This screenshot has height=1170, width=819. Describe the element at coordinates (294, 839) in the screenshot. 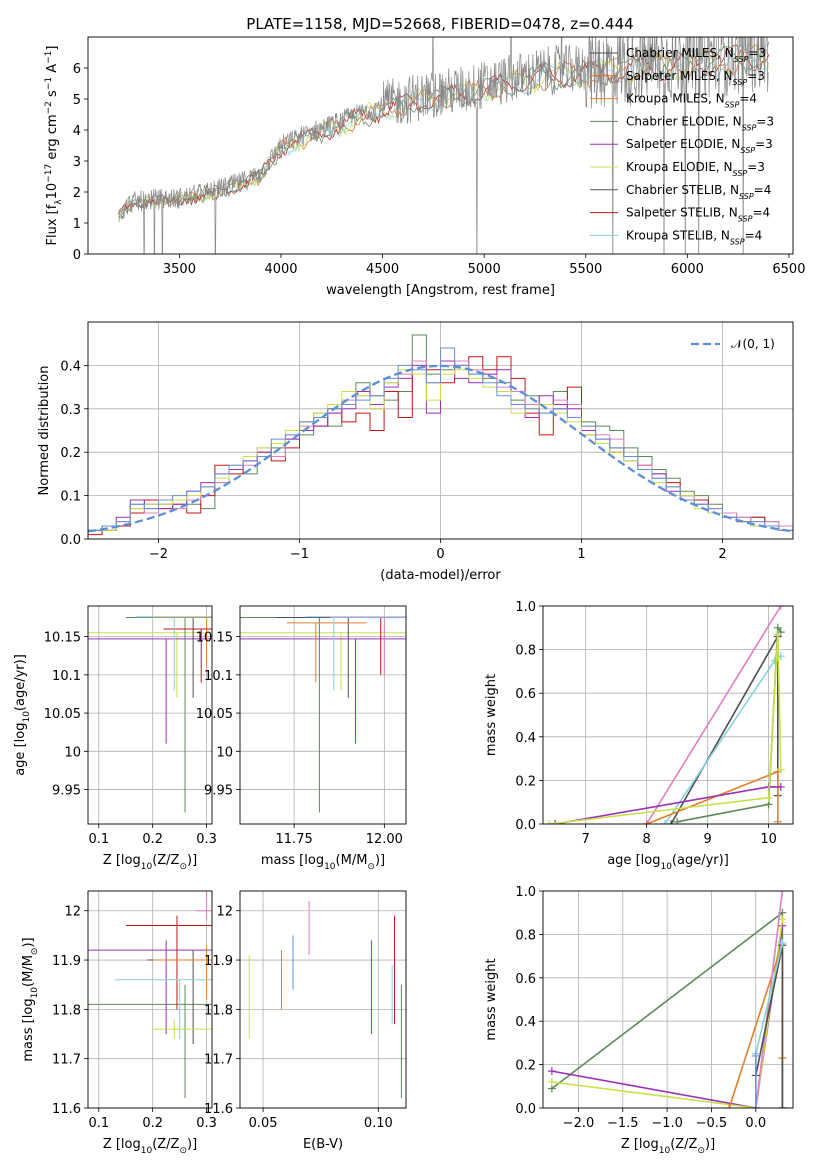

I see `x-tick-label: 11.75` at that location.